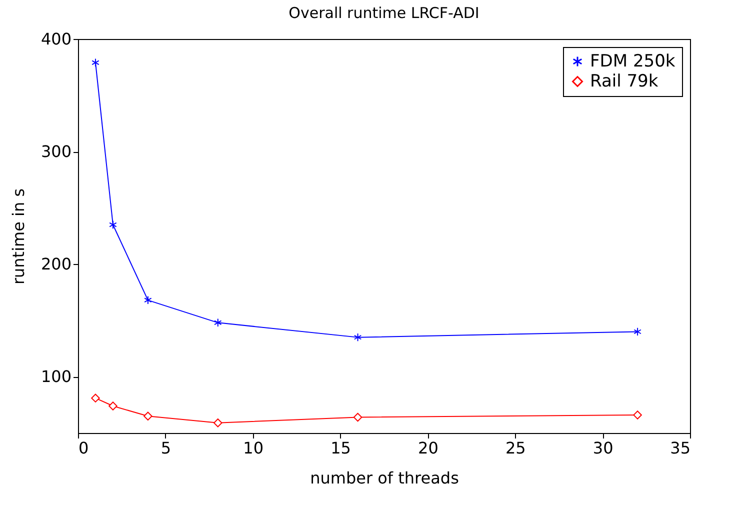  I want to click on legend-label: FDM 250k, so click(633, 62).